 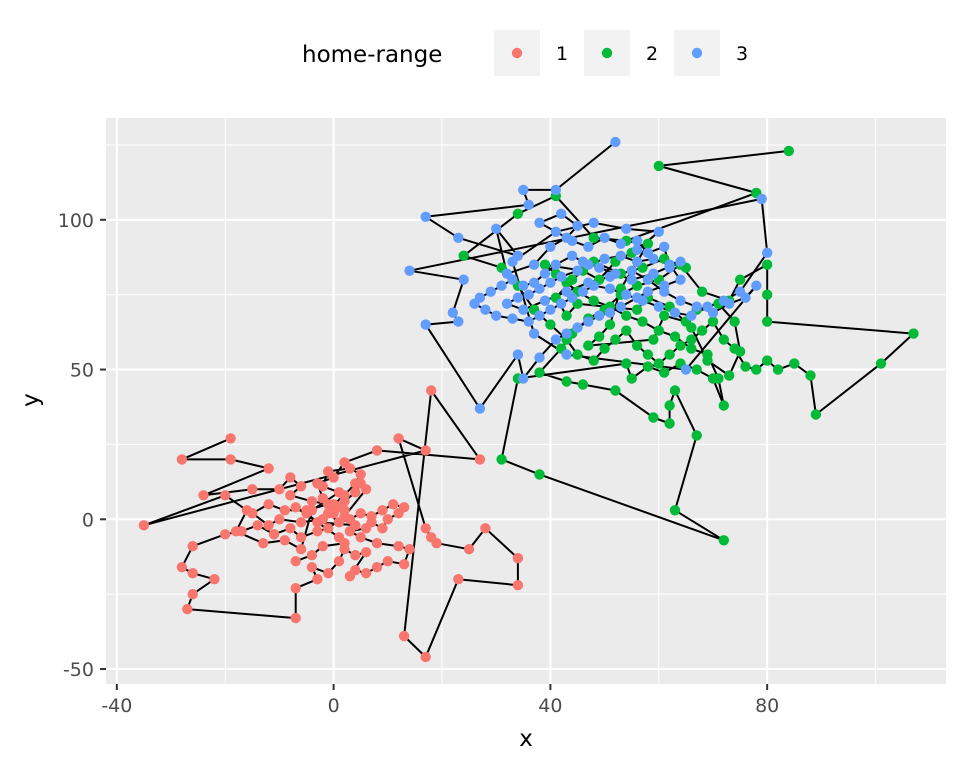 What do you see at coordinates (607, 53) in the screenshot?
I see `legend-key-point` at bounding box center [607, 53].